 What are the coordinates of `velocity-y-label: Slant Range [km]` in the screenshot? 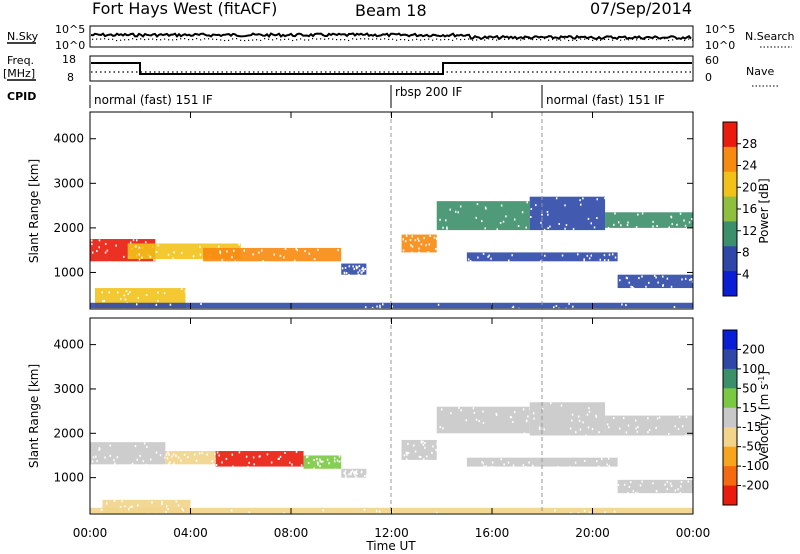 It's located at (34, 416).